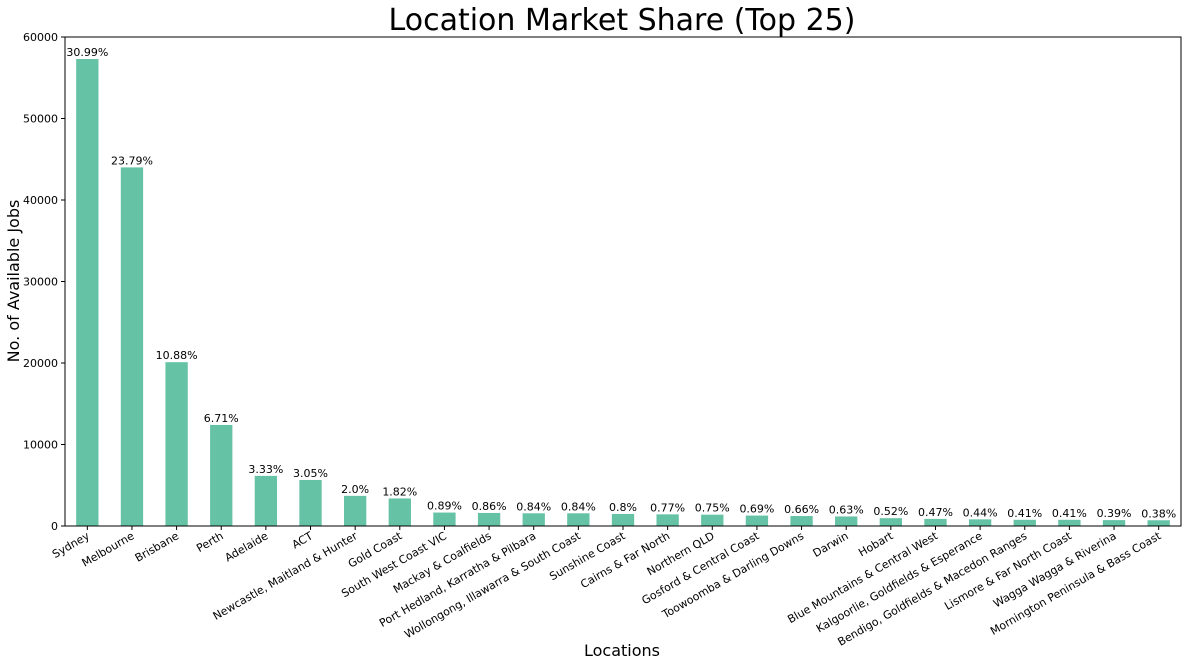 The height and width of the screenshot is (666, 1187). What do you see at coordinates (831, 544) in the screenshot?
I see `x-tick-label: Darwin` at bounding box center [831, 544].